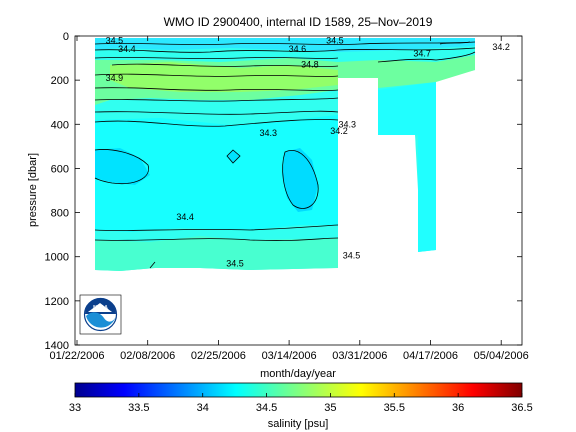 This screenshot has width=576, height=432. Describe the element at coordinates (60, 125) in the screenshot. I see `y-tick-label: 400` at that location.